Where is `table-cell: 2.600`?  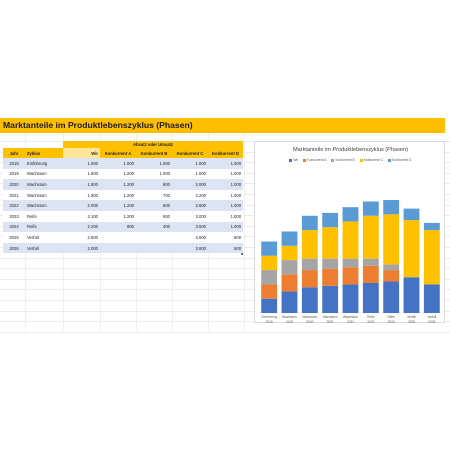
table-cell: 2.600 is located at coordinates (190, 205).